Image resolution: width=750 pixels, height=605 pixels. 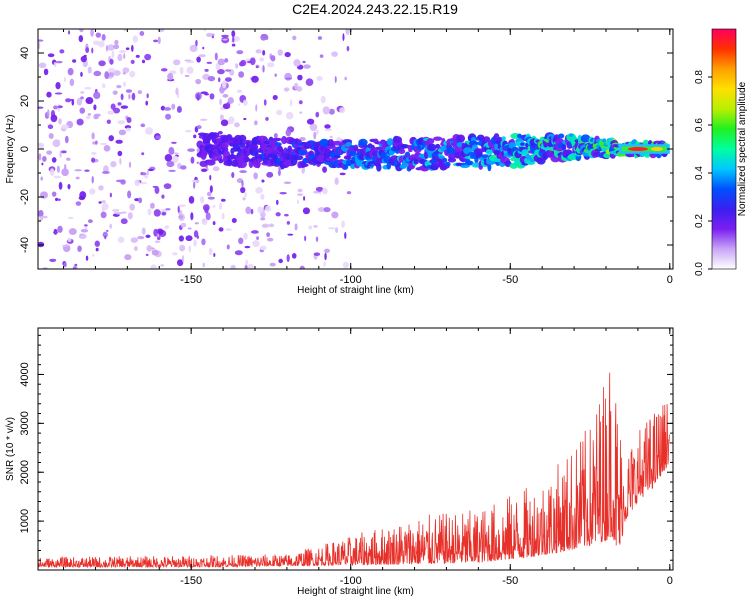 What do you see at coordinates (699, 269) in the screenshot?
I see `colorbar-tick-label: 0.0` at bounding box center [699, 269].